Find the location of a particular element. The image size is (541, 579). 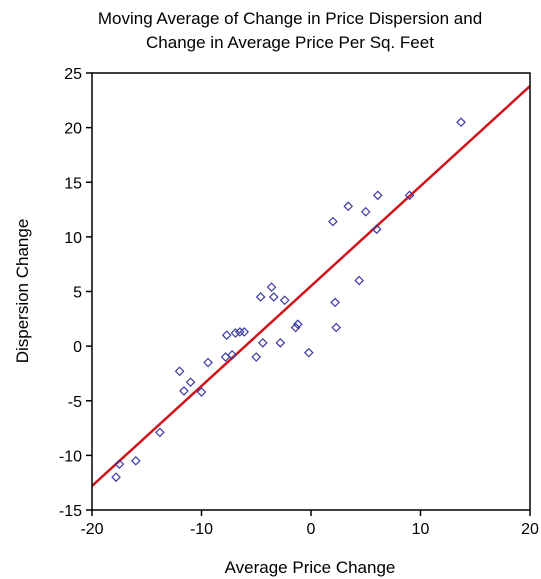

y-tick-label: 20 is located at coordinates (73, 129).